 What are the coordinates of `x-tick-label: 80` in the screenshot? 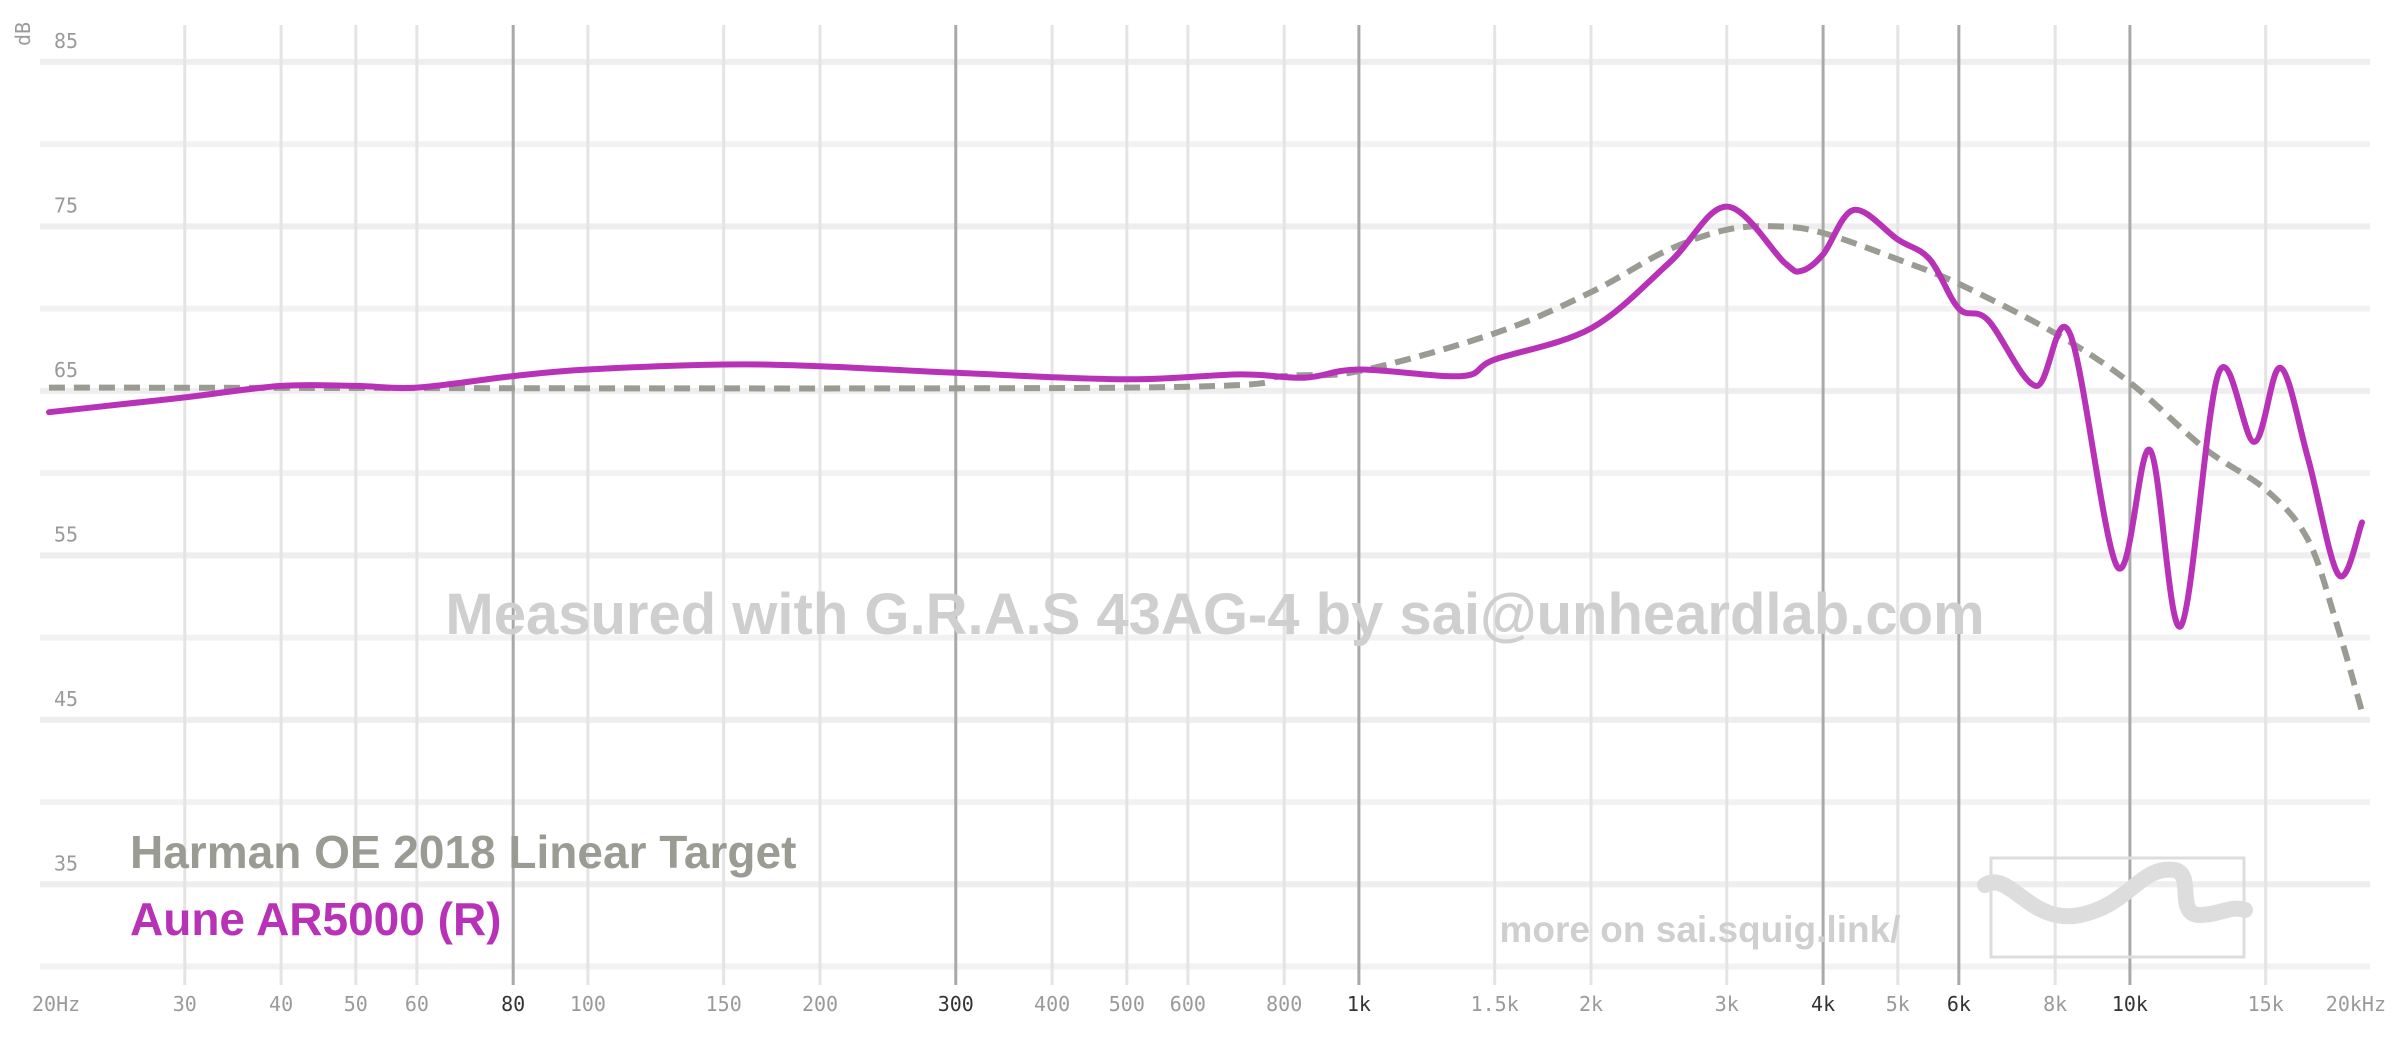 It's located at (513, 1004).